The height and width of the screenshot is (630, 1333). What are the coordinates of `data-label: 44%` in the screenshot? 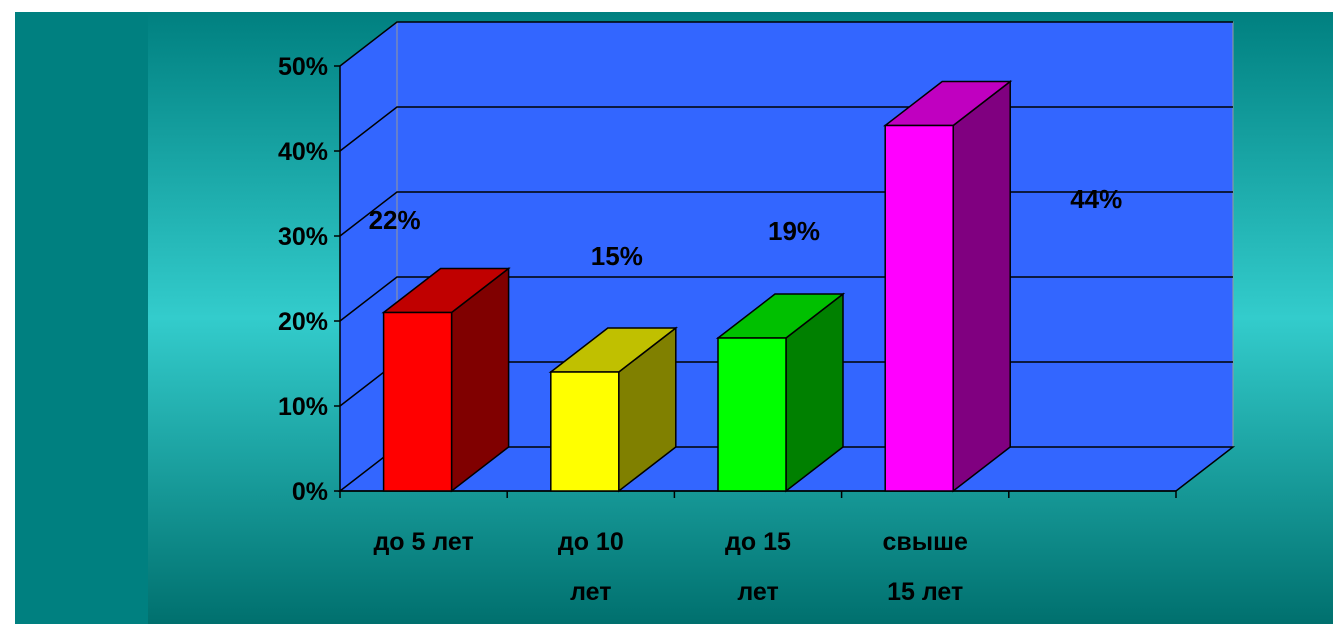 It's located at (1096, 199).